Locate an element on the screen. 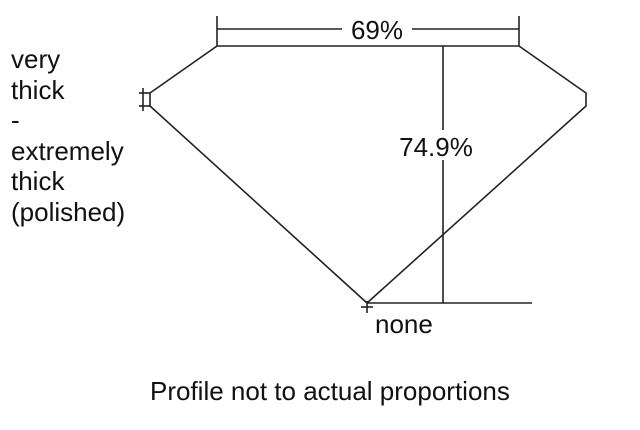 The height and width of the screenshot is (430, 640). culet-label: none is located at coordinates (404, 324).